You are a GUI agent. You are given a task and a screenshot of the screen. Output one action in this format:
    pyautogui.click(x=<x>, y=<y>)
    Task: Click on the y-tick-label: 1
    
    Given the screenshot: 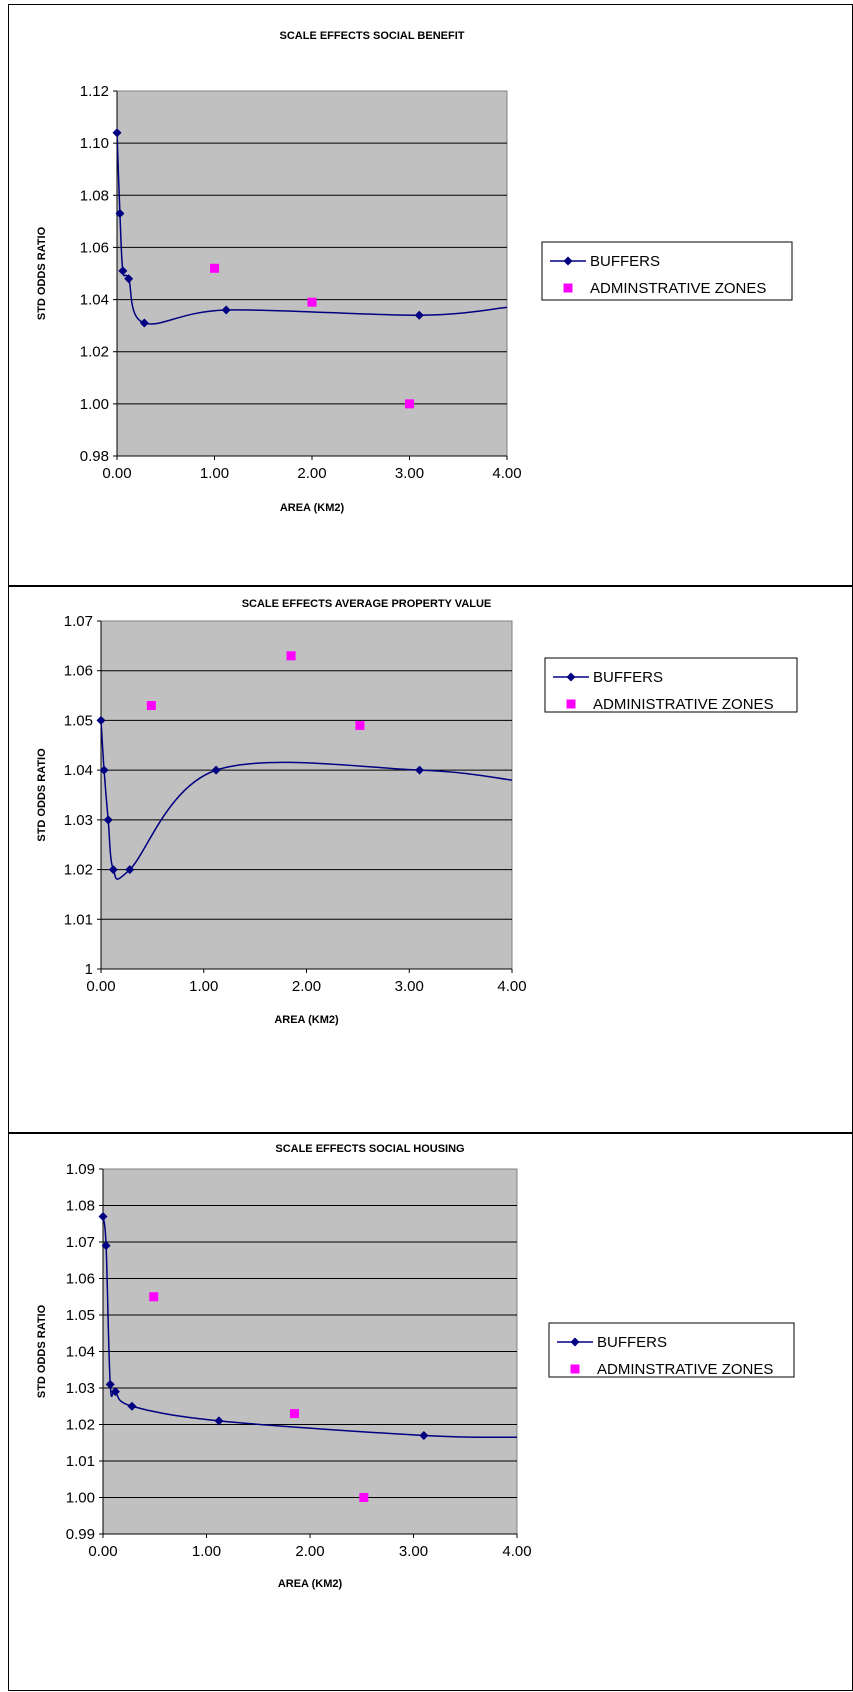 What is the action you would take?
    pyautogui.click(x=89, y=969)
    